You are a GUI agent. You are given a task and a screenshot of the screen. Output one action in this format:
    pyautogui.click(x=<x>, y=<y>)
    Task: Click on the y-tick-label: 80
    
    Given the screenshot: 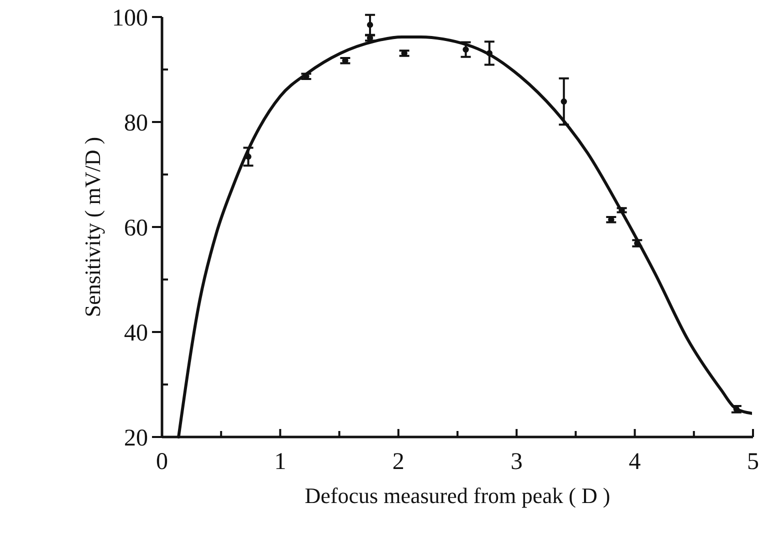 What is the action you would take?
    pyautogui.click(x=136, y=123)
    